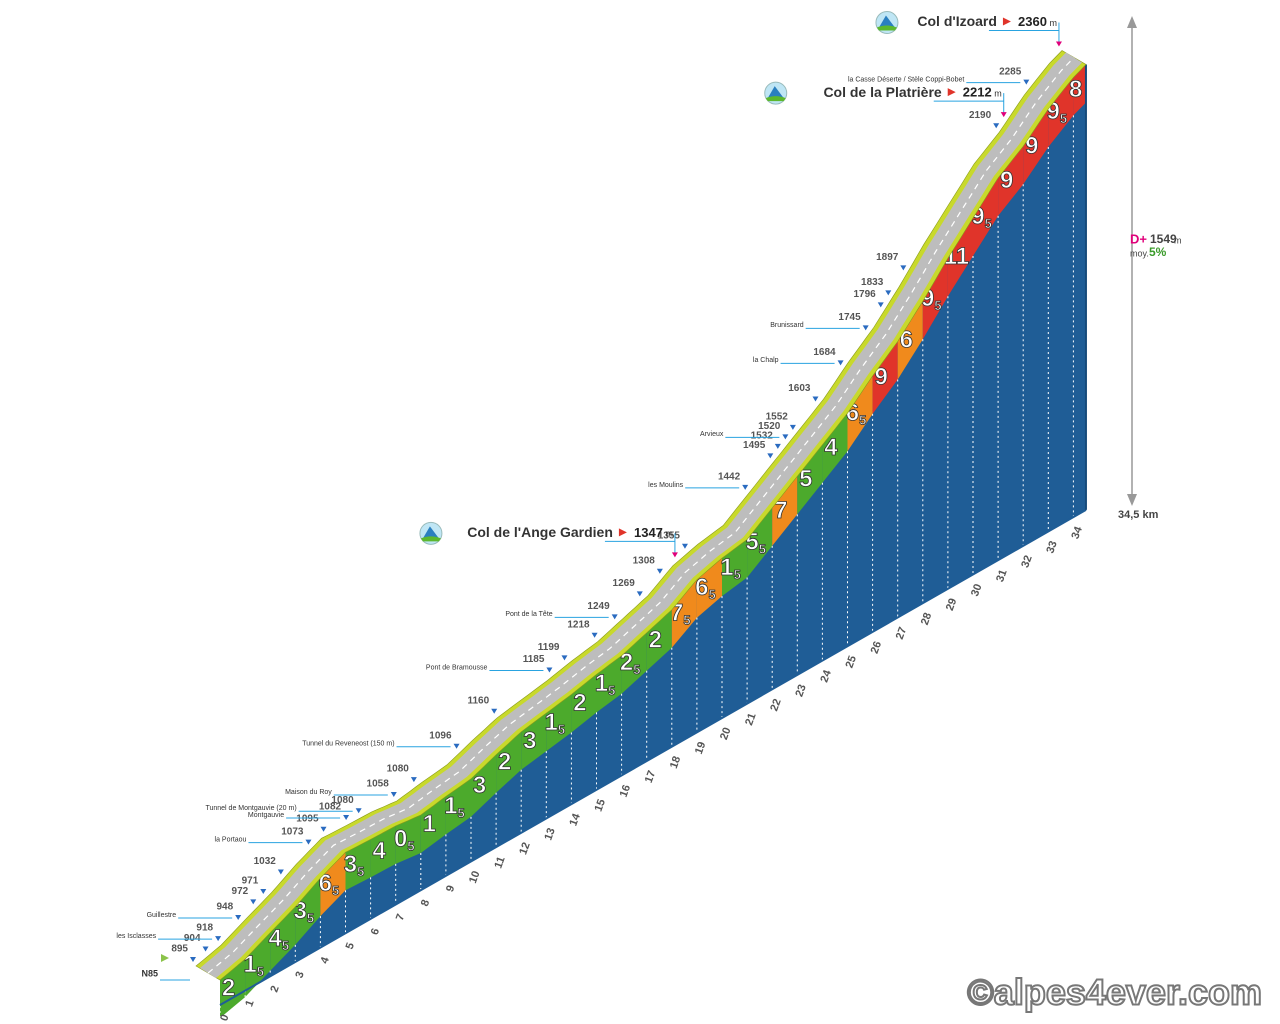  Describe the element at coordinates (350, 946) in the screenshot. I see `km-label: 5` at that location.